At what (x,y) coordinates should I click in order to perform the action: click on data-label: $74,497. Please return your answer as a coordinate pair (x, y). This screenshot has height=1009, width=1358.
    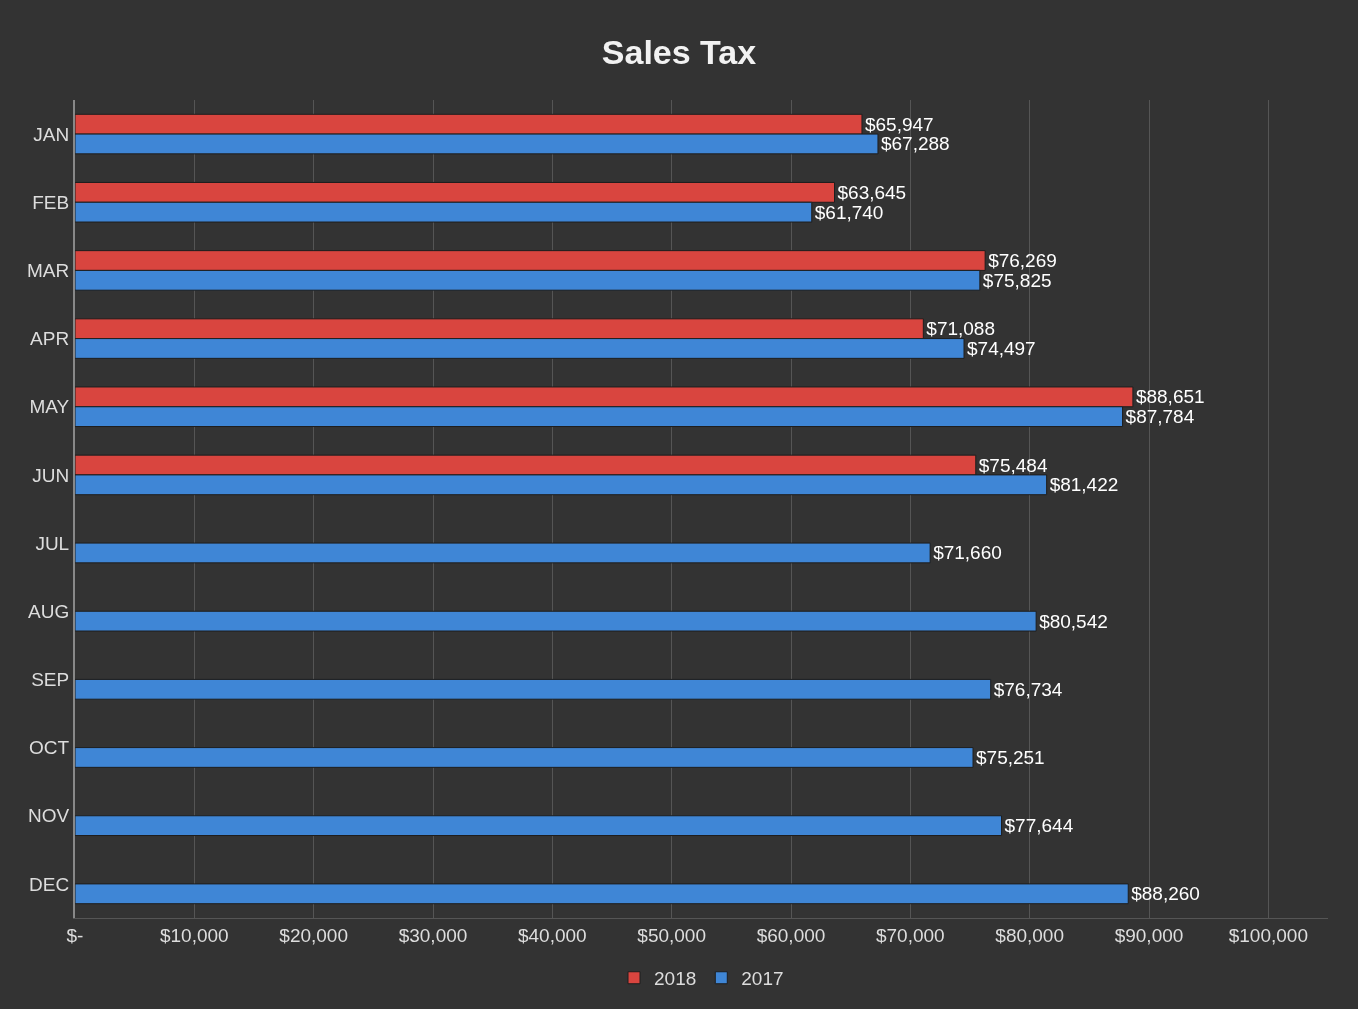
    Looking at the image, I should click on (1001, 348).